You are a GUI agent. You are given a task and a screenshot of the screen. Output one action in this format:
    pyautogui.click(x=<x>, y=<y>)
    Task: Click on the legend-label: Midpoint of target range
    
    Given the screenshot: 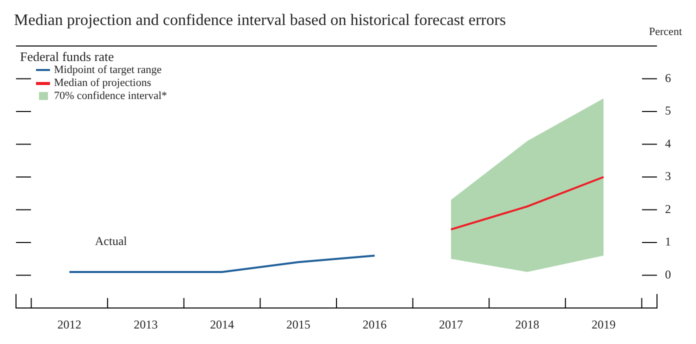 What is the action you would take?
    pyautogui.click(x=108, y=70)
    